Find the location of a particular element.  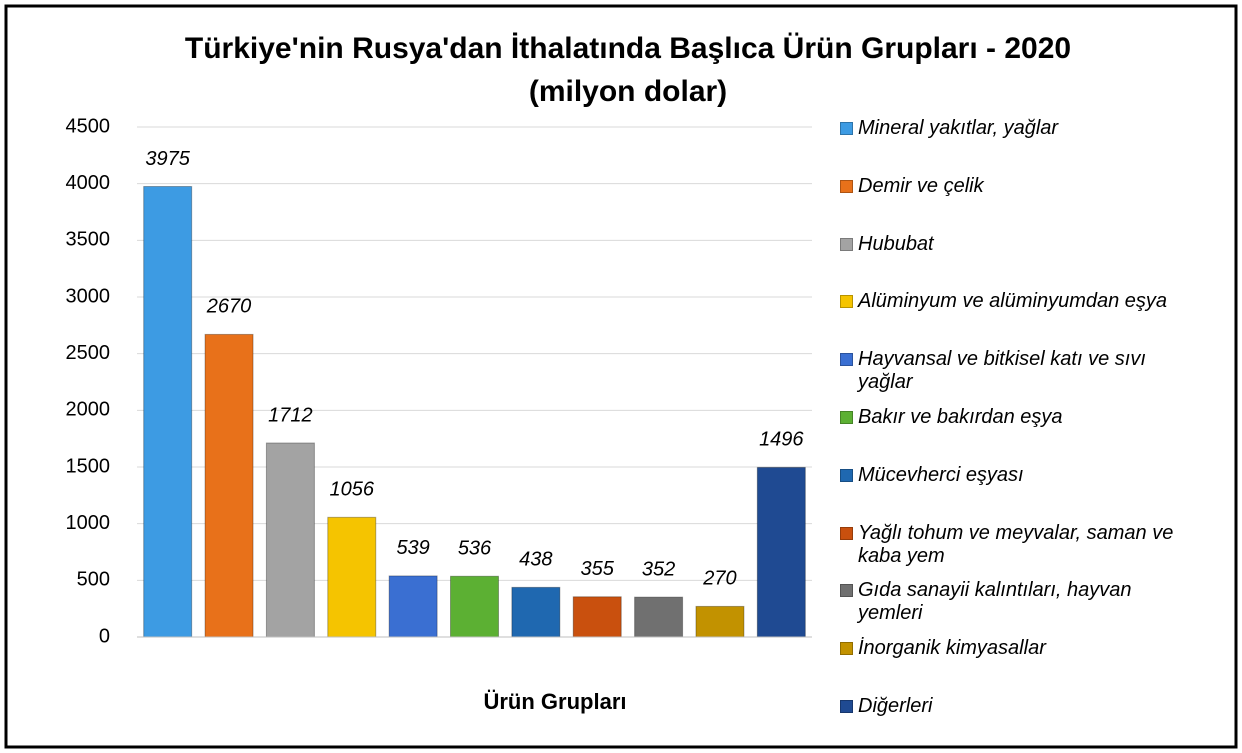

legend-item: Alüminyum ve alüminyumdan eşya is located at coordinates (1015, 301).